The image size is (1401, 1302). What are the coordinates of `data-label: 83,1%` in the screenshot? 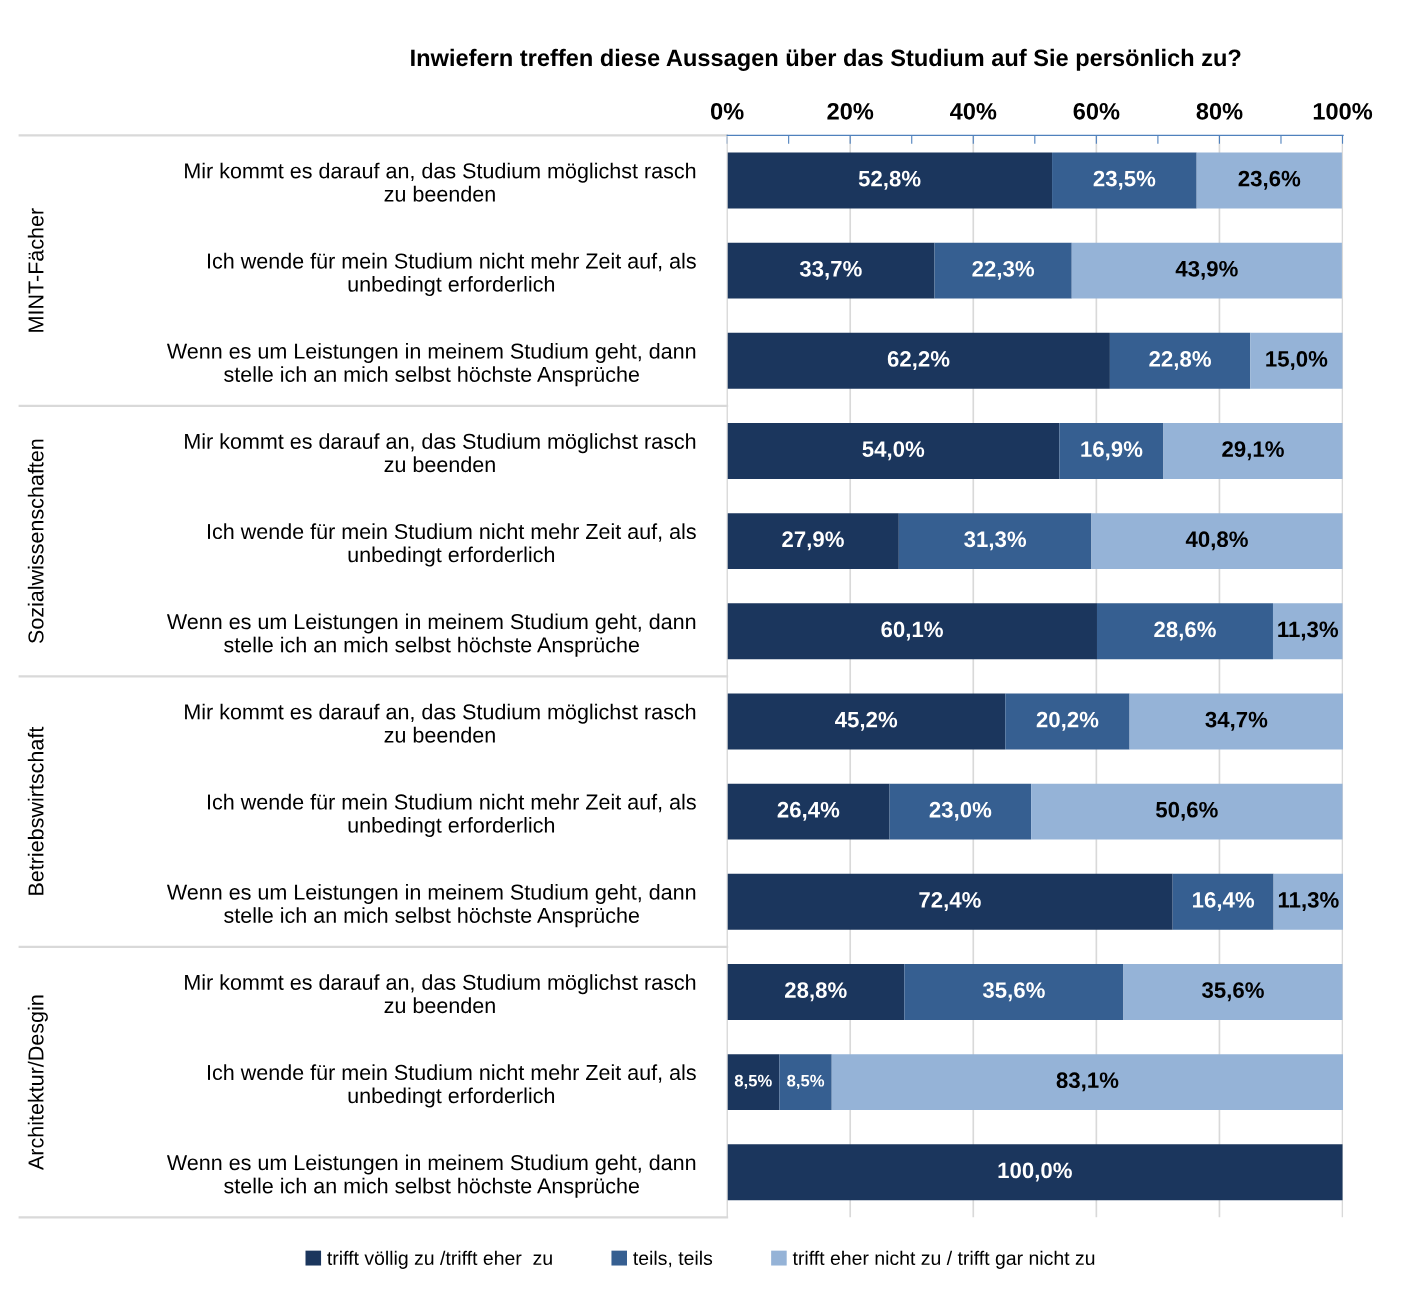 It's located at (1087, 1082).